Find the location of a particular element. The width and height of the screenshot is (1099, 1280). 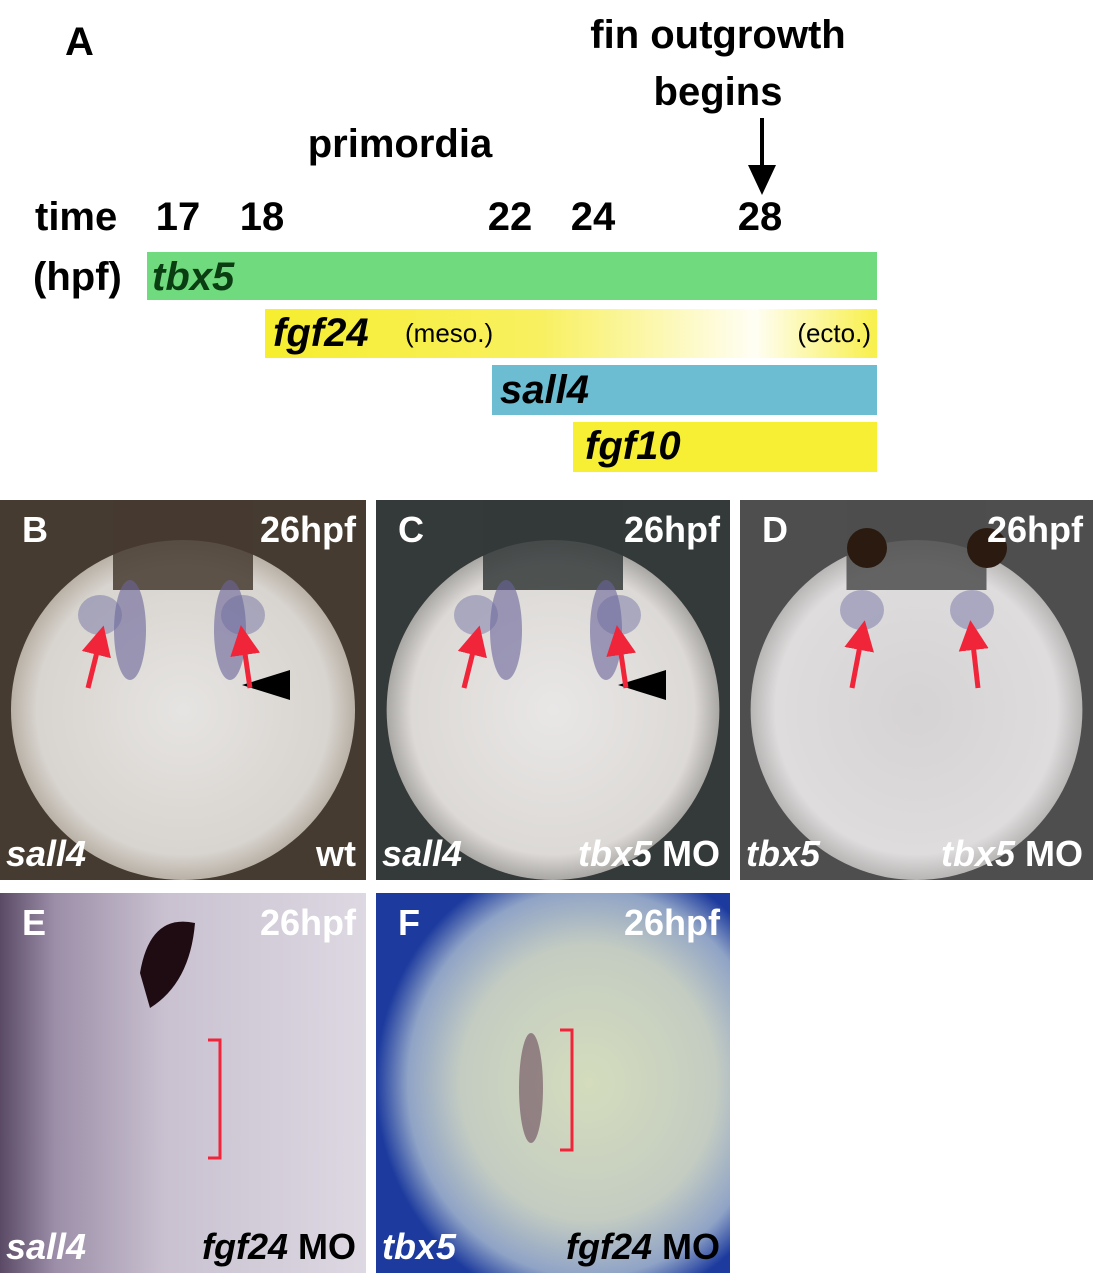

gene-name: fgf24 is located at coordinates (321, 333).